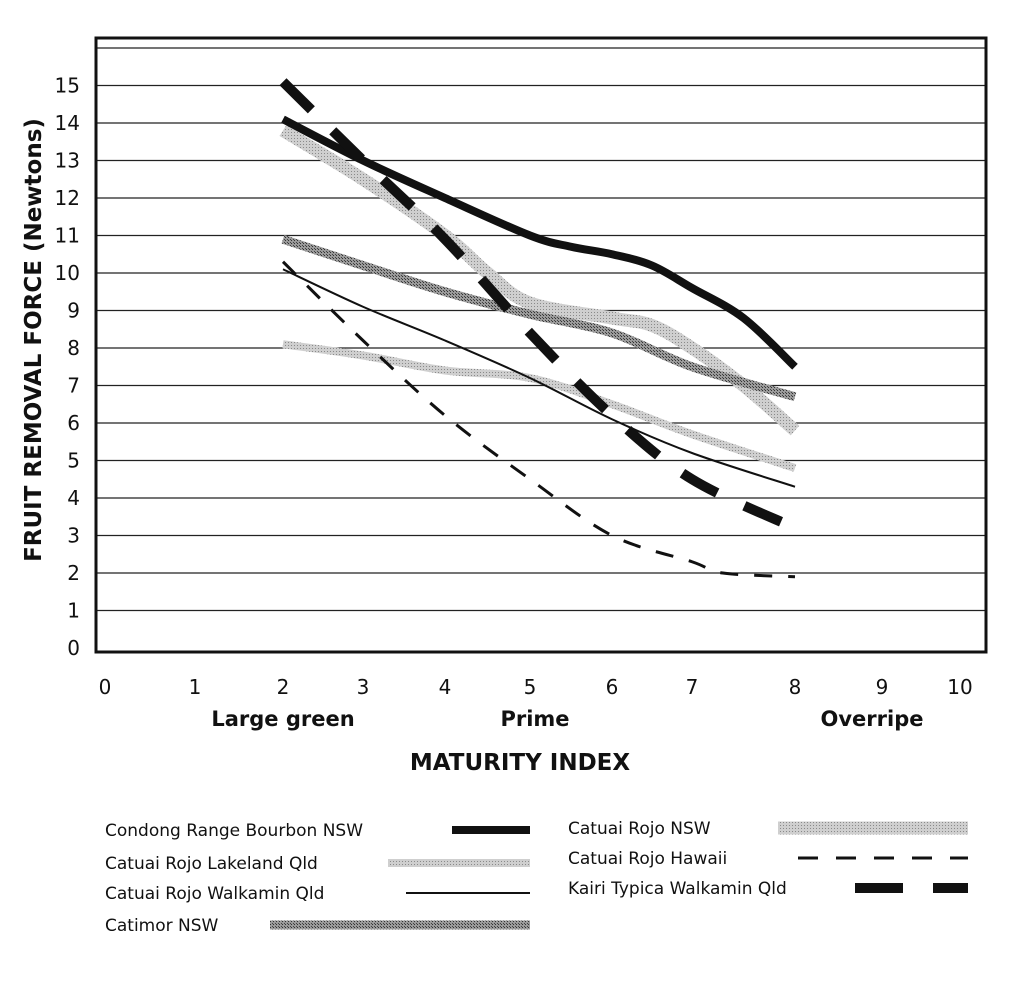  I want to click on x-tick-label: 2, so click(283, 687).